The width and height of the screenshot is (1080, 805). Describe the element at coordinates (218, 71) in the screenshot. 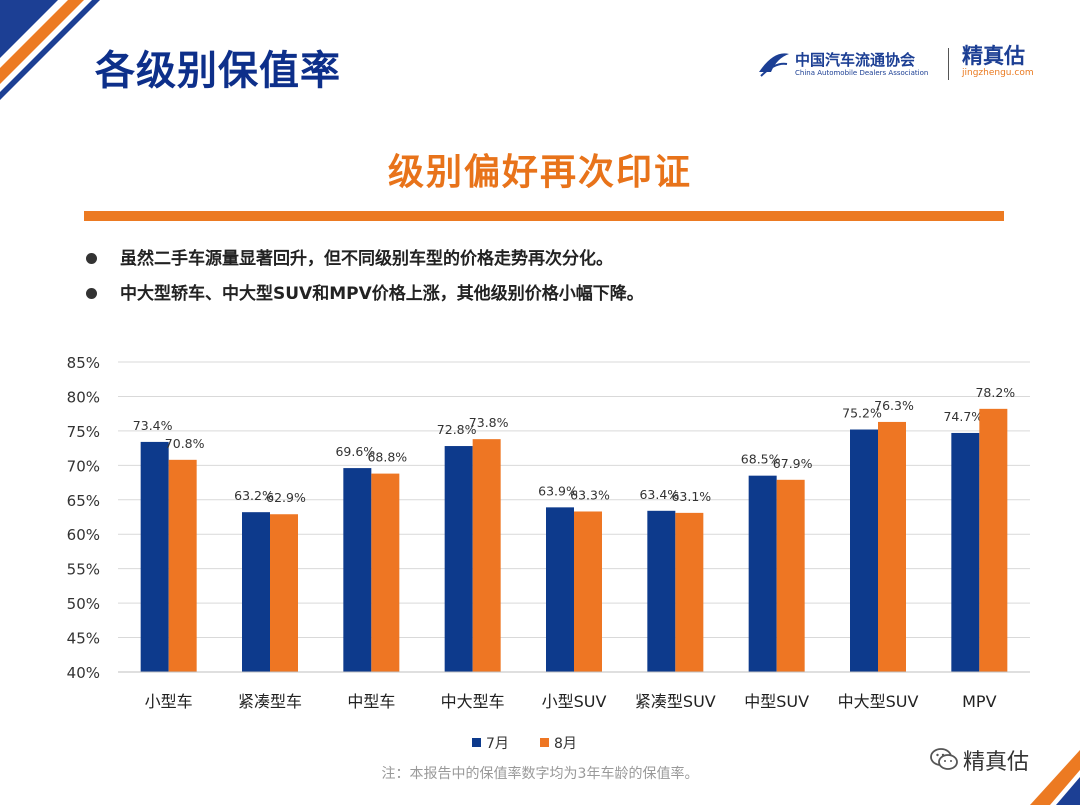

I see `page-title: 各级别保值率` at that location.